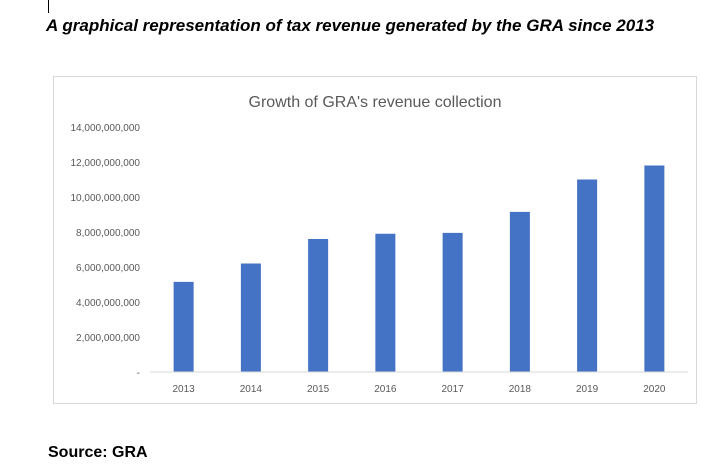  What do you see at coordinates (108, 268) in the screenshot?
I see `y-tick-label: 6,000,000,000` at bounding box center [108, 268].